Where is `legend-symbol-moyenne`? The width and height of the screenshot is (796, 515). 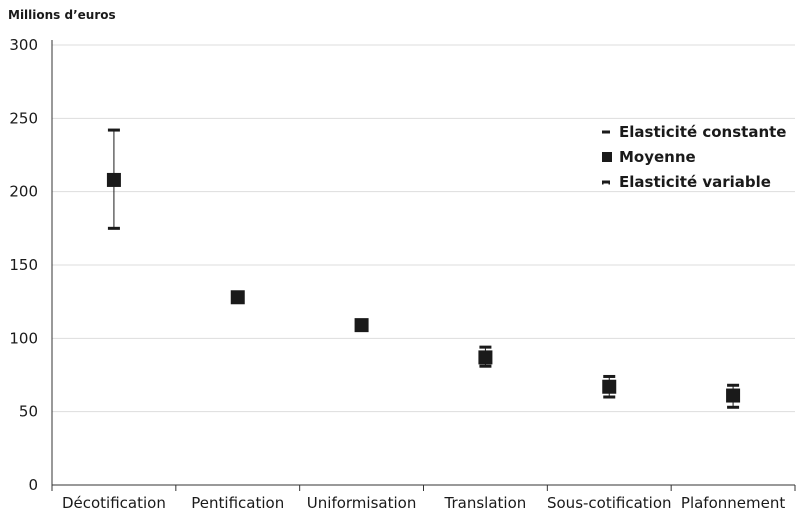 legend-symbol-moyenne is located at coordinates (607, 157).